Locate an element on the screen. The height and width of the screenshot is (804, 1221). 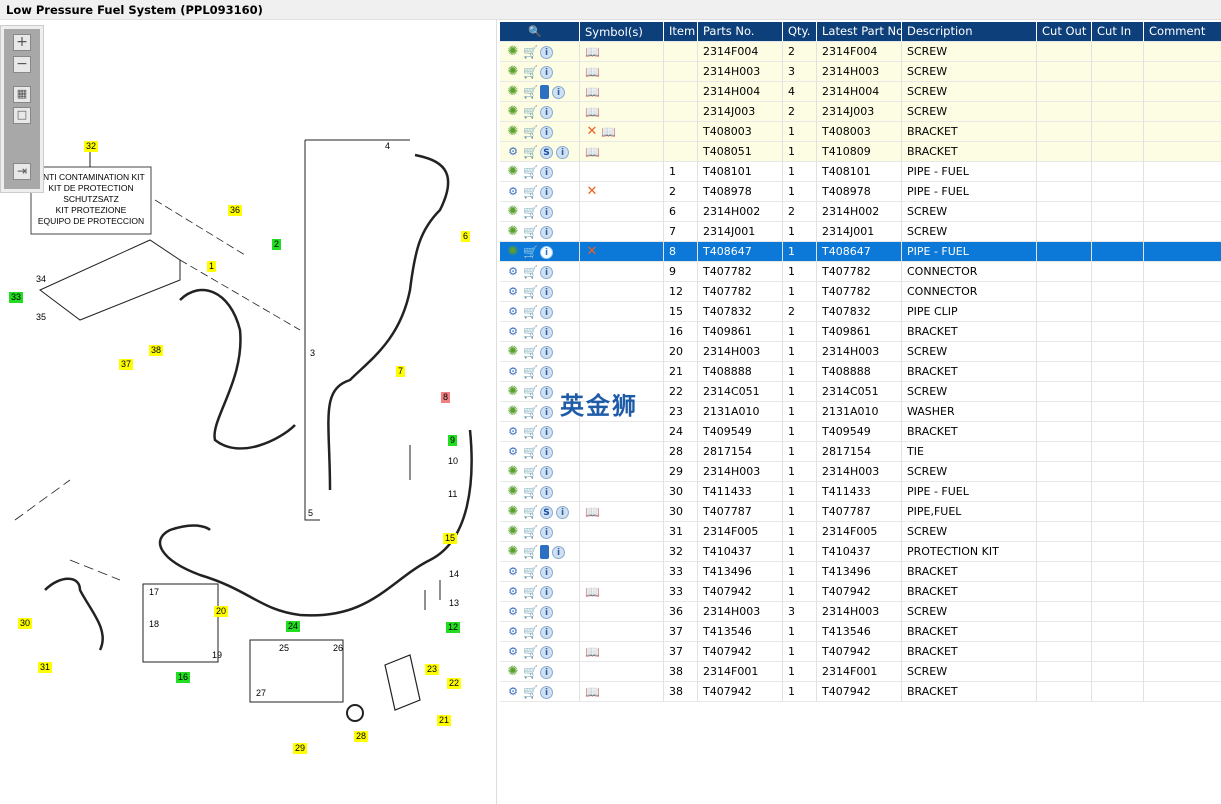
callout-34: 34 is located at coordinates (41, 279).